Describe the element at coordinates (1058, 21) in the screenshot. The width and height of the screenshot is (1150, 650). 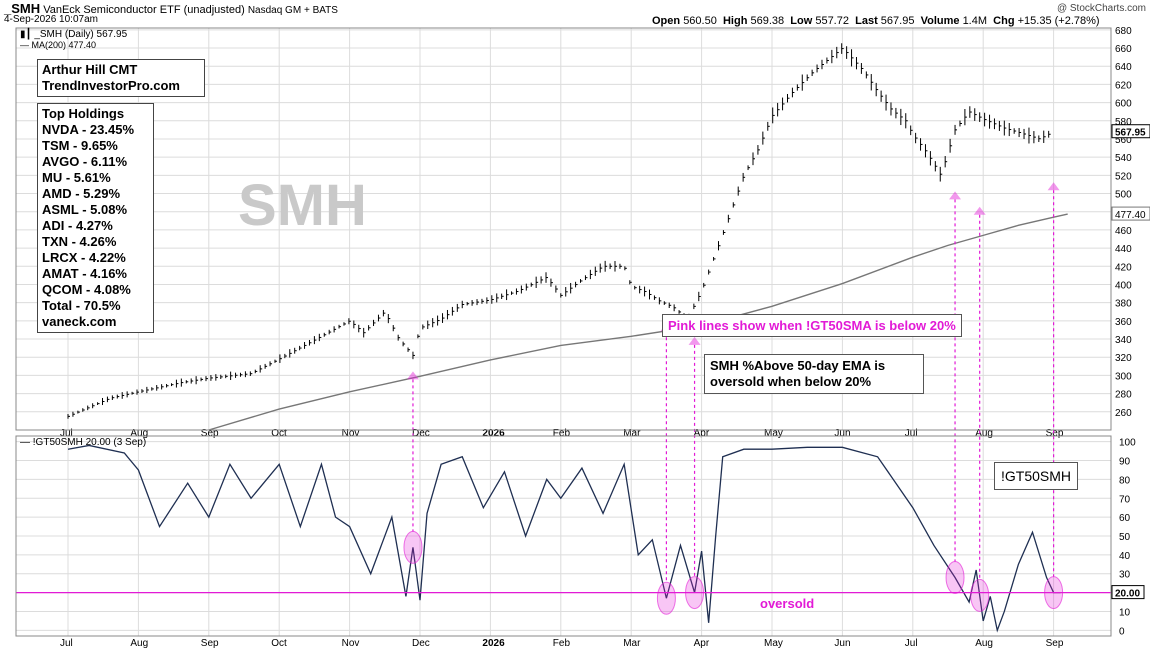
I see `chg-value: +15.35 (+2.78%)` at that location.